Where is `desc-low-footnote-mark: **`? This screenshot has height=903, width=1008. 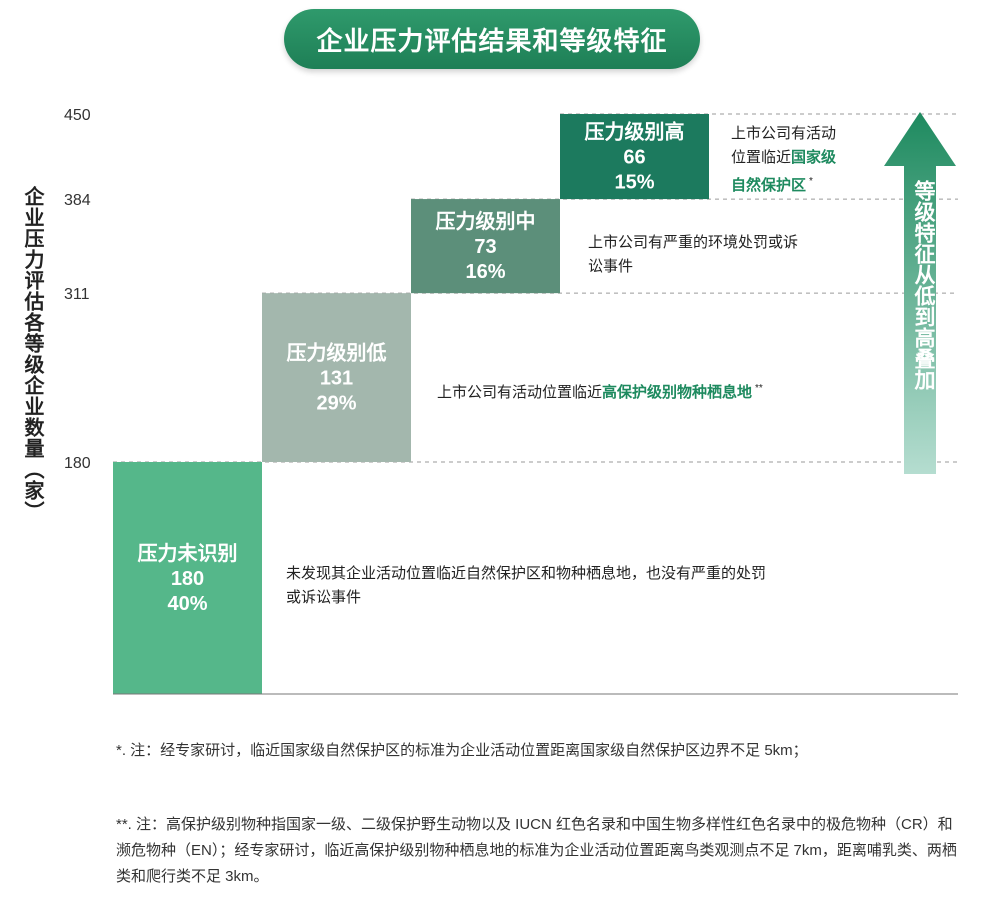 desc-low-footnote-mark: ** is located at coordinates (759, 388).